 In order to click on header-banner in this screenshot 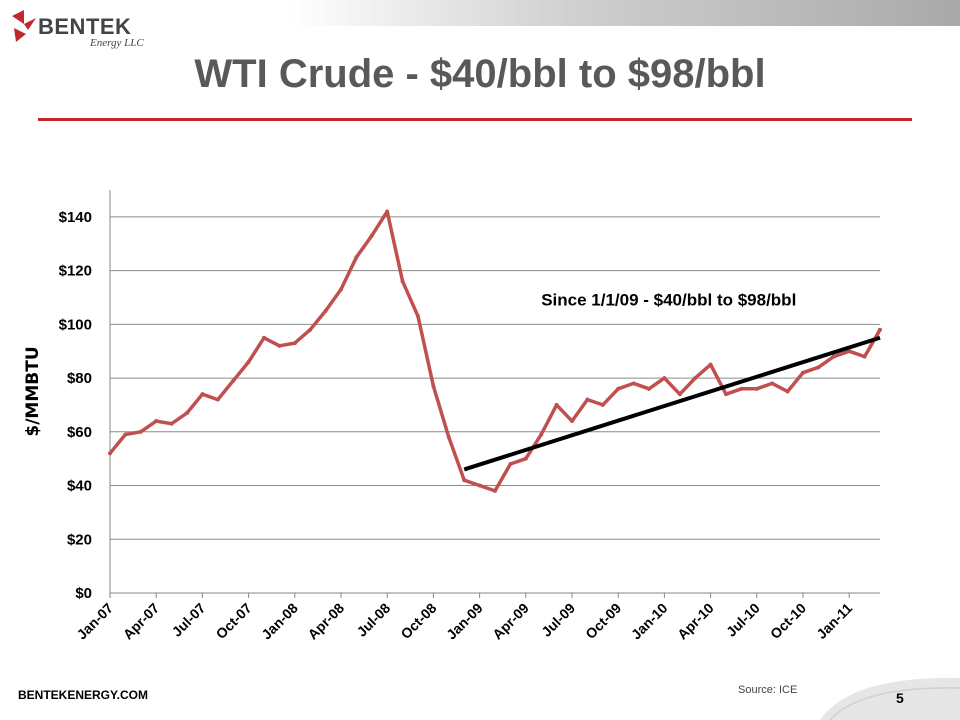, I will do `click(480, 13)`.